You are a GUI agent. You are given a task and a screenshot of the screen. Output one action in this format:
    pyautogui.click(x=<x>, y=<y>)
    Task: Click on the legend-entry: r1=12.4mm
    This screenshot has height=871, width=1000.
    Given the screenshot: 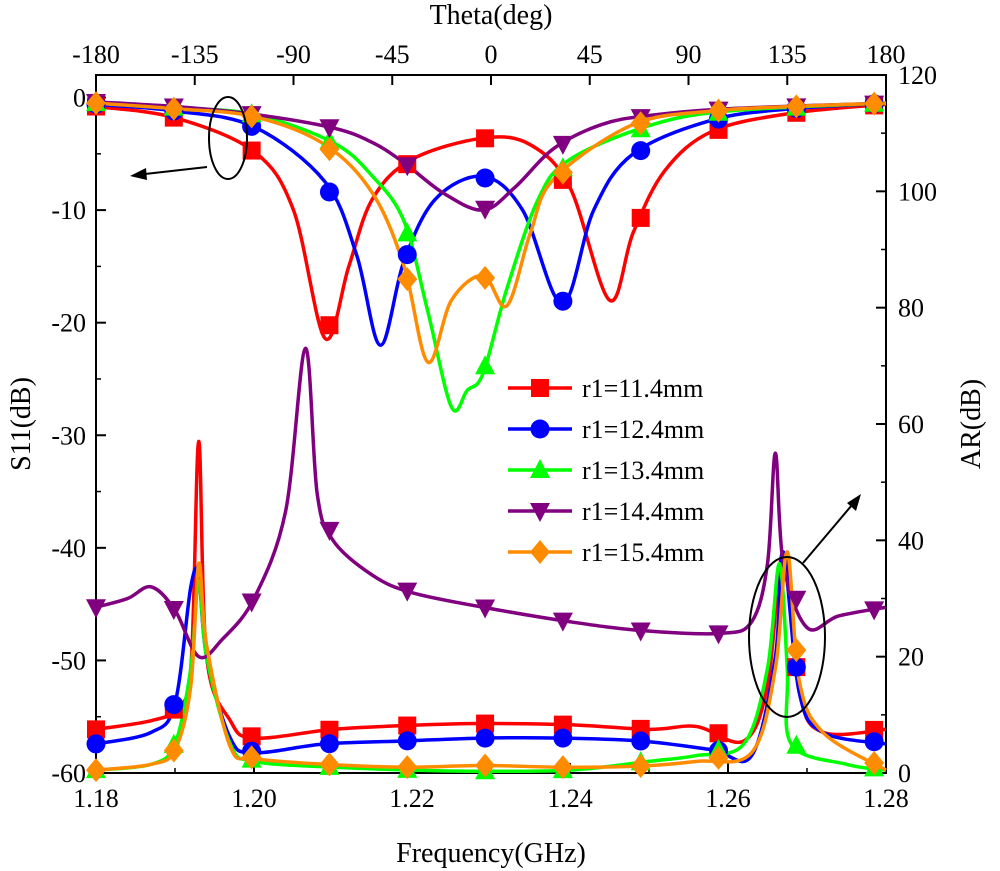 What is the action you would take?
    pyautogui.click(x=643, y=429)
    